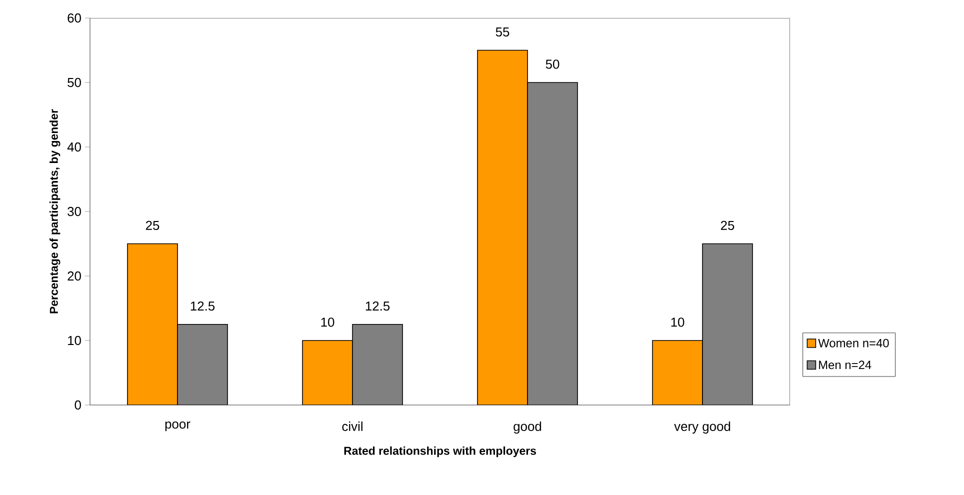  Describe the element at coordinates (503, 32) in the screenshot. I see `data-label: 55` at that location.